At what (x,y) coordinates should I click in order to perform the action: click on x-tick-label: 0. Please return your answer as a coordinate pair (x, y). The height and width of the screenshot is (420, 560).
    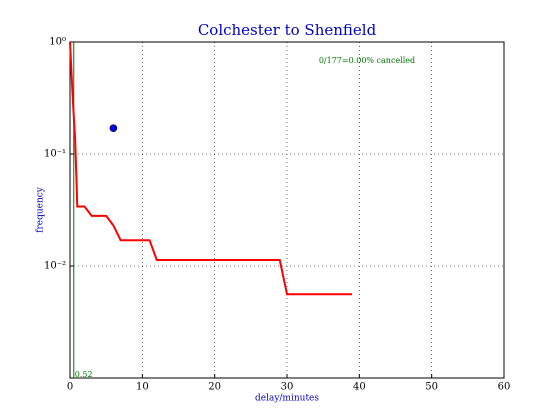
    Looking at the image, I should click on (70, 387).